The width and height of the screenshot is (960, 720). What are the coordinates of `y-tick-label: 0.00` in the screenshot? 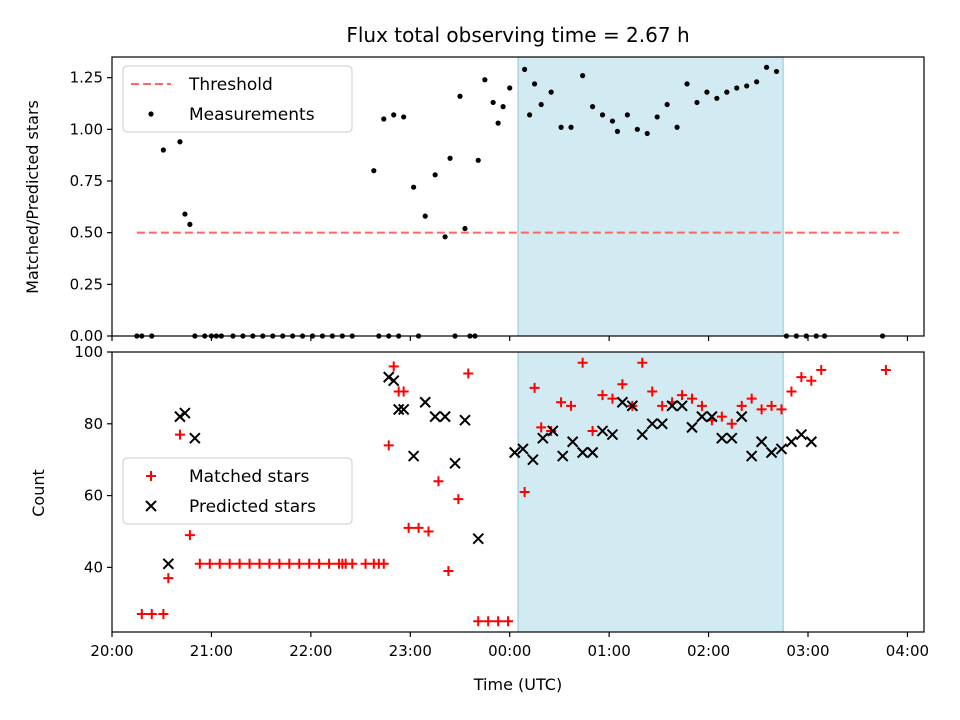 It's located at (86, 336).